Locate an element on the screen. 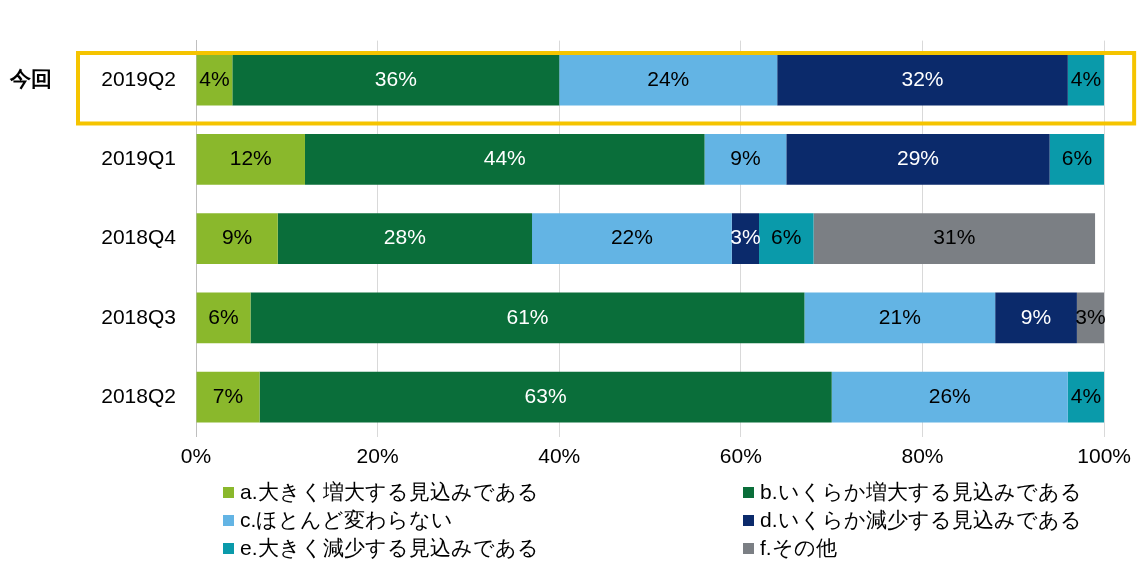 The image size is (1147, 567). legend-label: b.いくらか増大する見込みである is located at coordinates (921, 492).